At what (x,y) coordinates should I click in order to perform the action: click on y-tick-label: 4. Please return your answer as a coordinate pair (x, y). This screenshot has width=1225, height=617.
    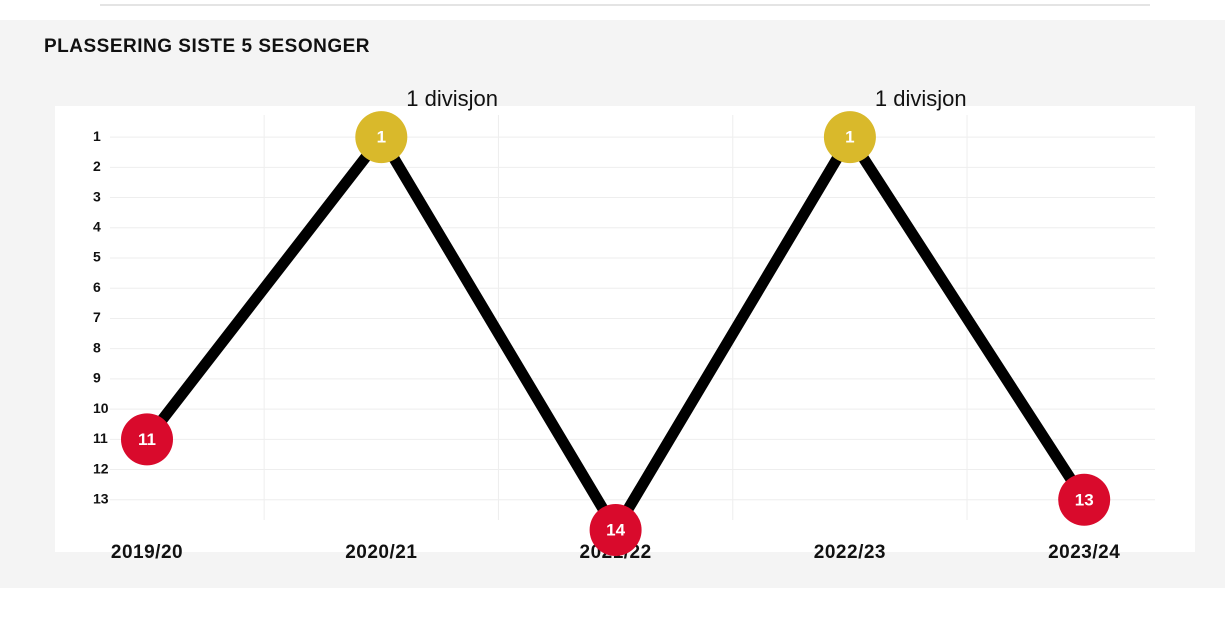
    Looking at the image, I should click on (97, 226).